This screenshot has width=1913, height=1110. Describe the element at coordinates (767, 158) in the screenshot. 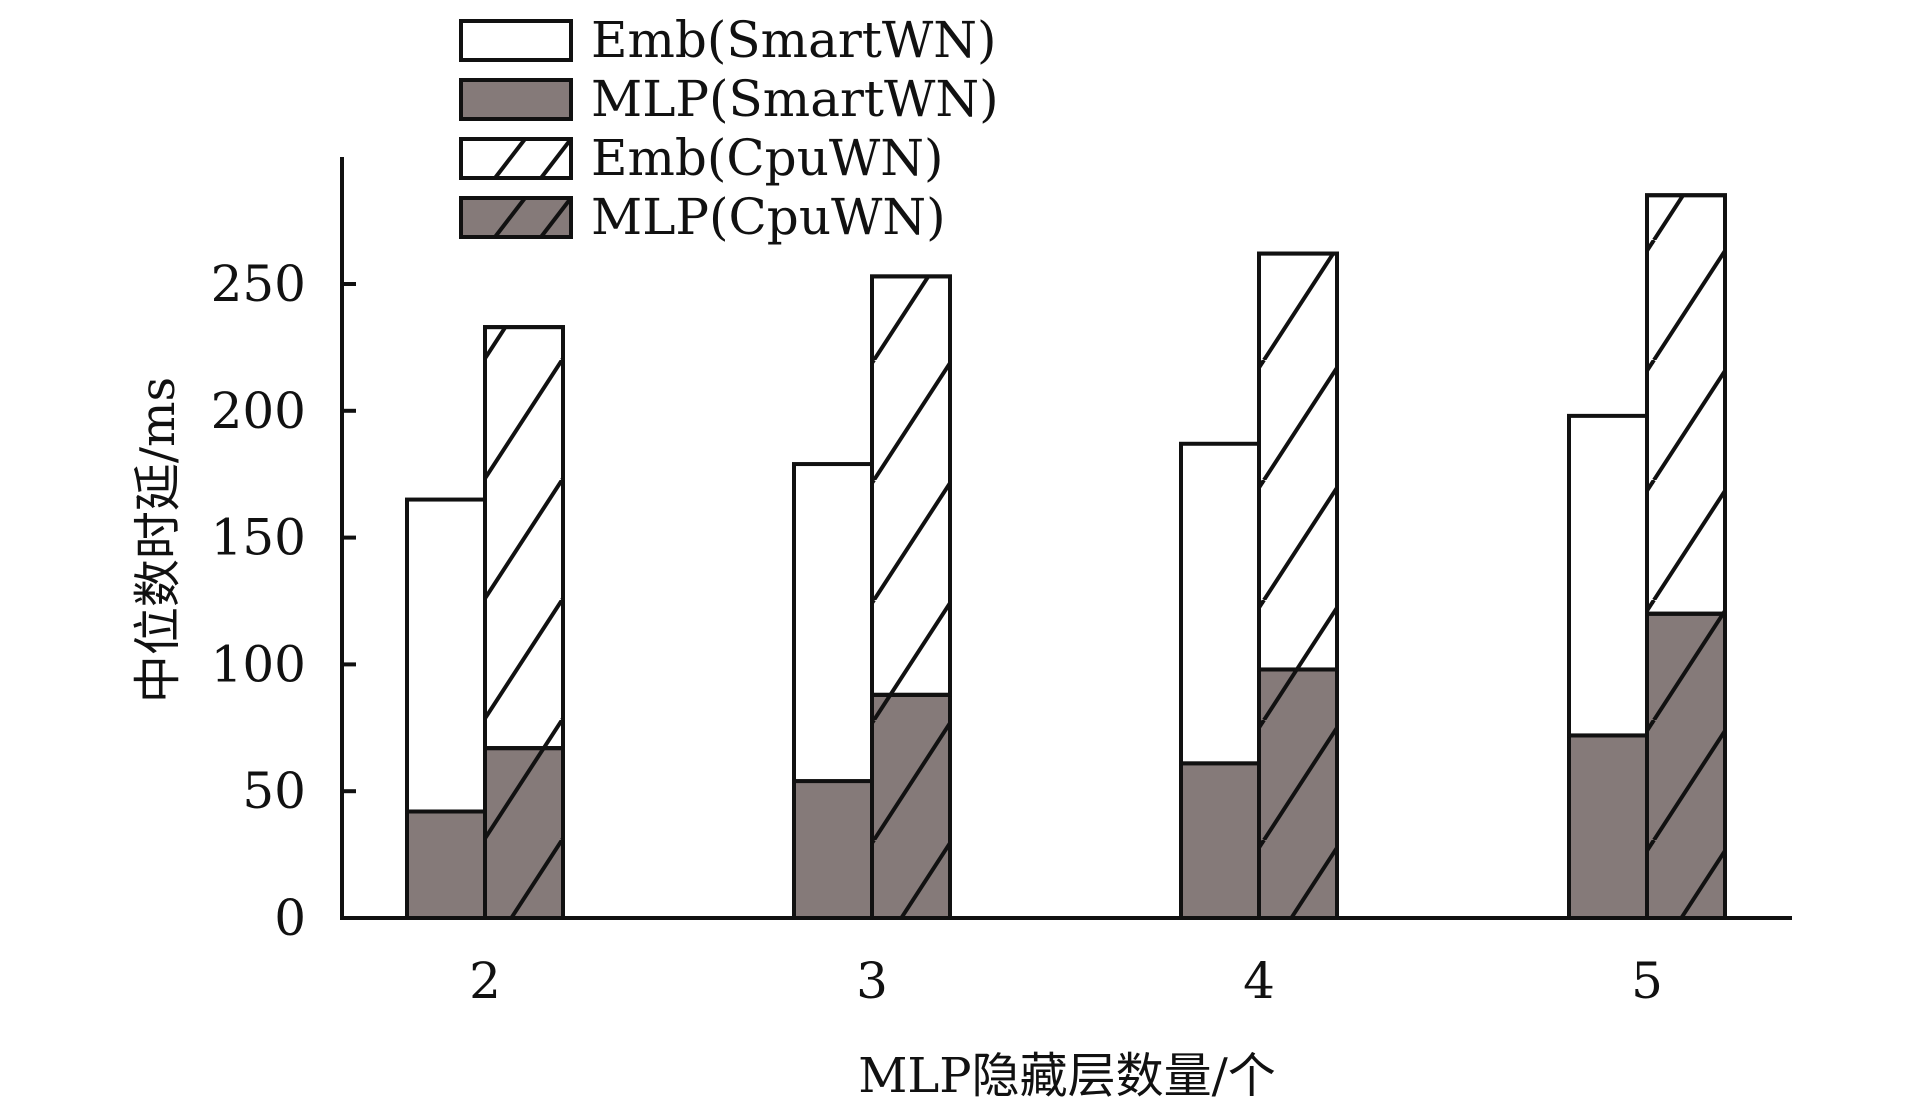

I see `legend-label: Emb(CpuWN)` at that location.